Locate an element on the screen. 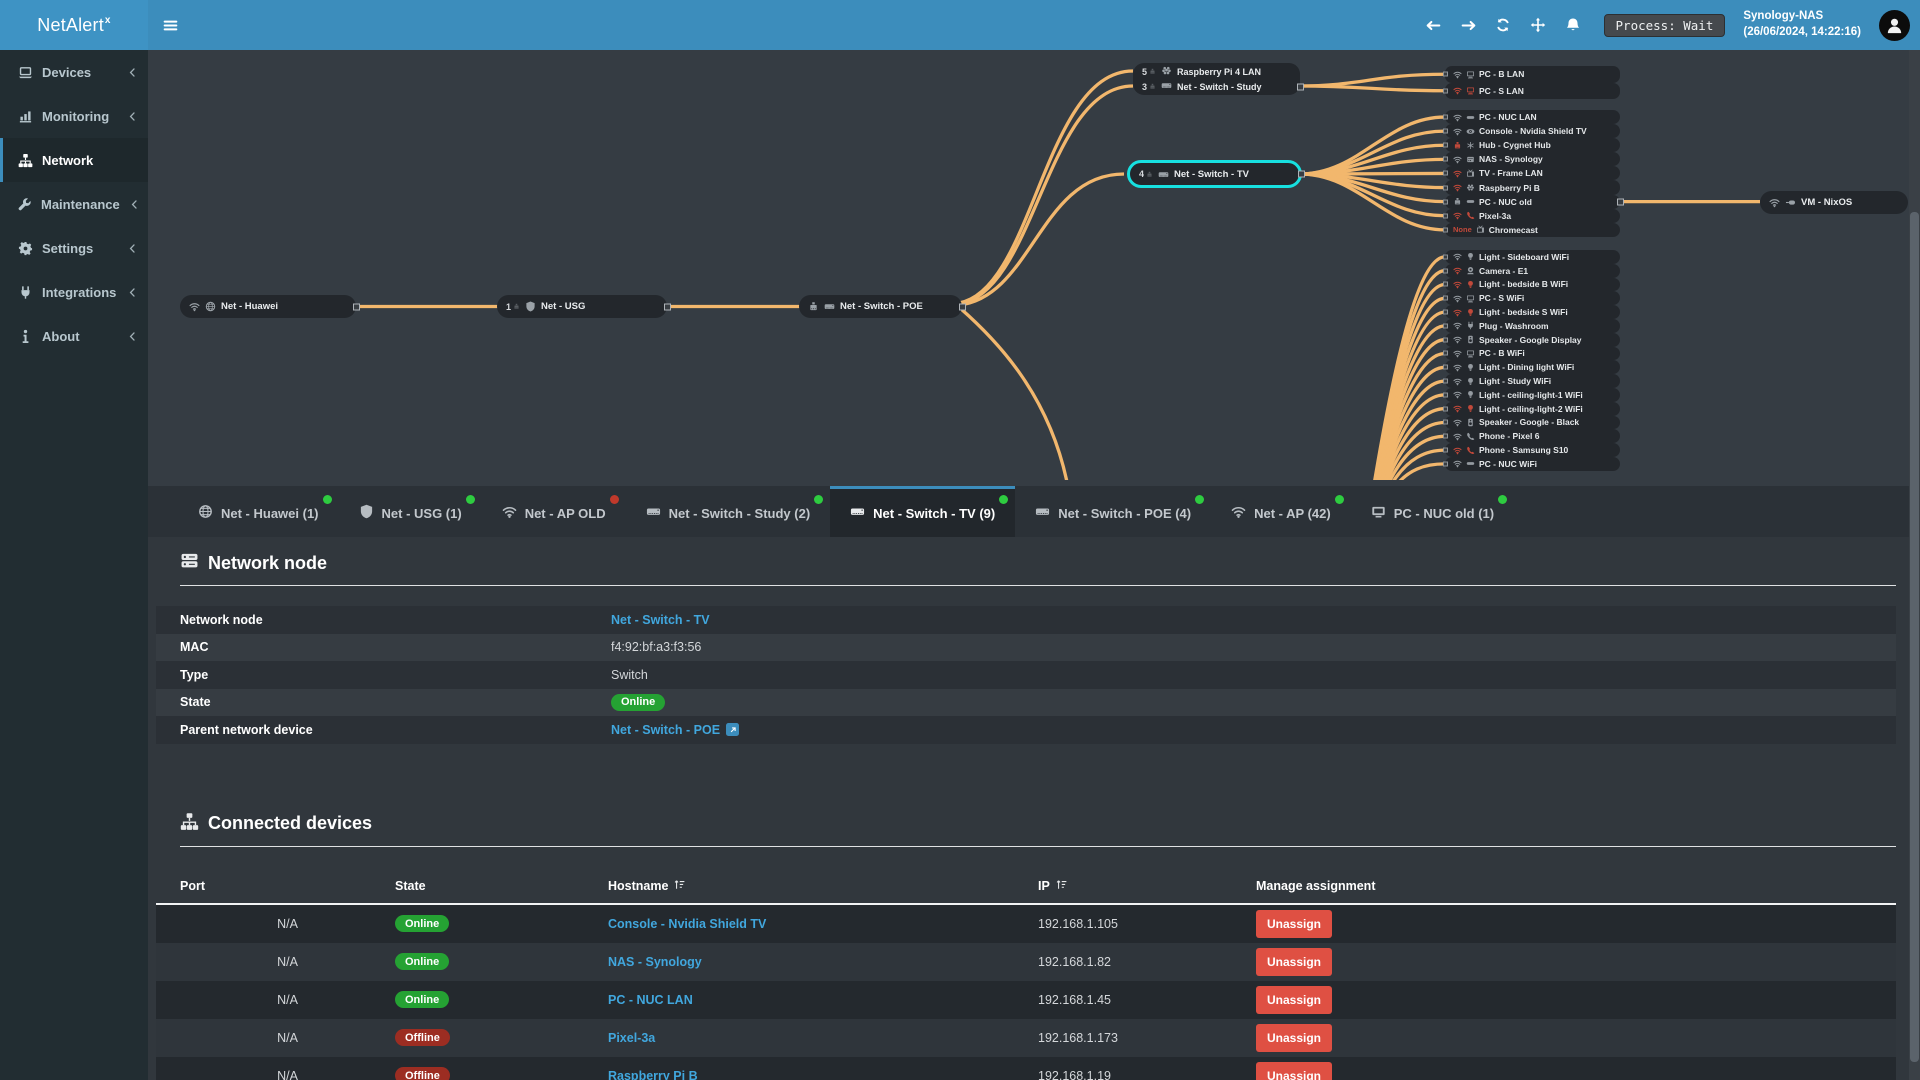 The image size is (1920, 1080). eth-port-icon is located at coordinates (516, 306).